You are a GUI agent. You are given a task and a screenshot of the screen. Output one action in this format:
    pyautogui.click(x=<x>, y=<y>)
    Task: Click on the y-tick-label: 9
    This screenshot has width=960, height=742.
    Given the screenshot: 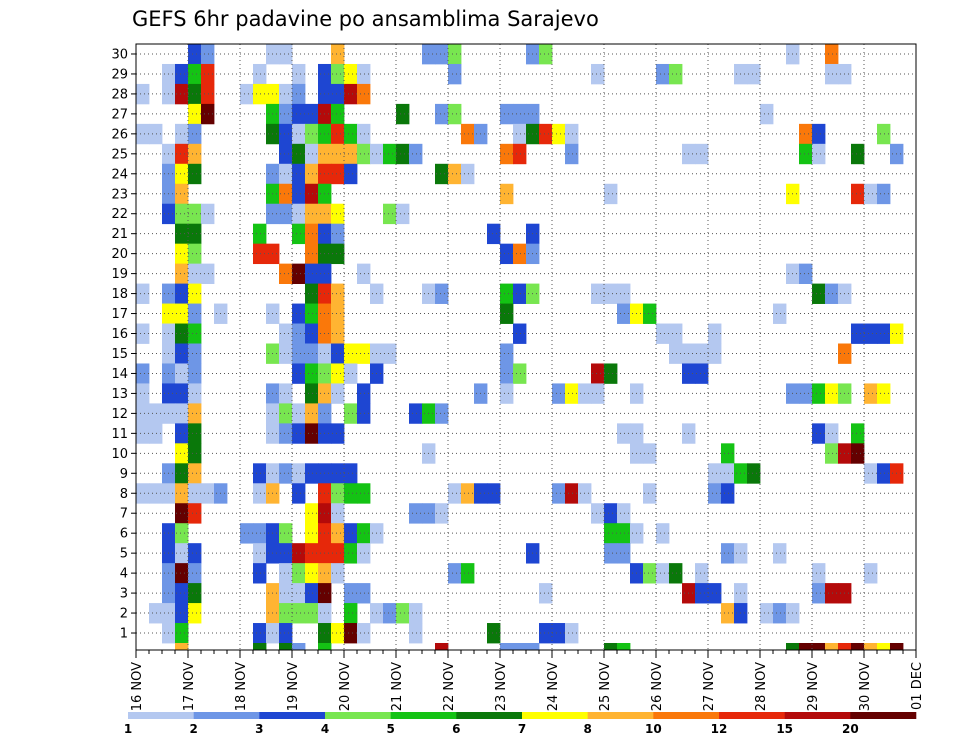 What is the action you would take?
    pyautogui.click(x=124, y=474)
    